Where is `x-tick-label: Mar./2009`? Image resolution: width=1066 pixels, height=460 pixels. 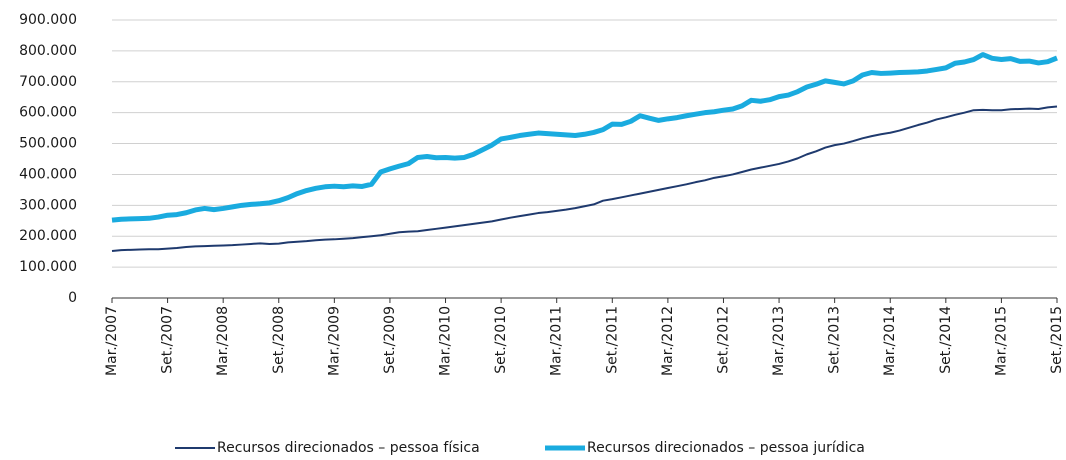
x-tick-label: Mar./2009 is located at coordinates (334, 341).